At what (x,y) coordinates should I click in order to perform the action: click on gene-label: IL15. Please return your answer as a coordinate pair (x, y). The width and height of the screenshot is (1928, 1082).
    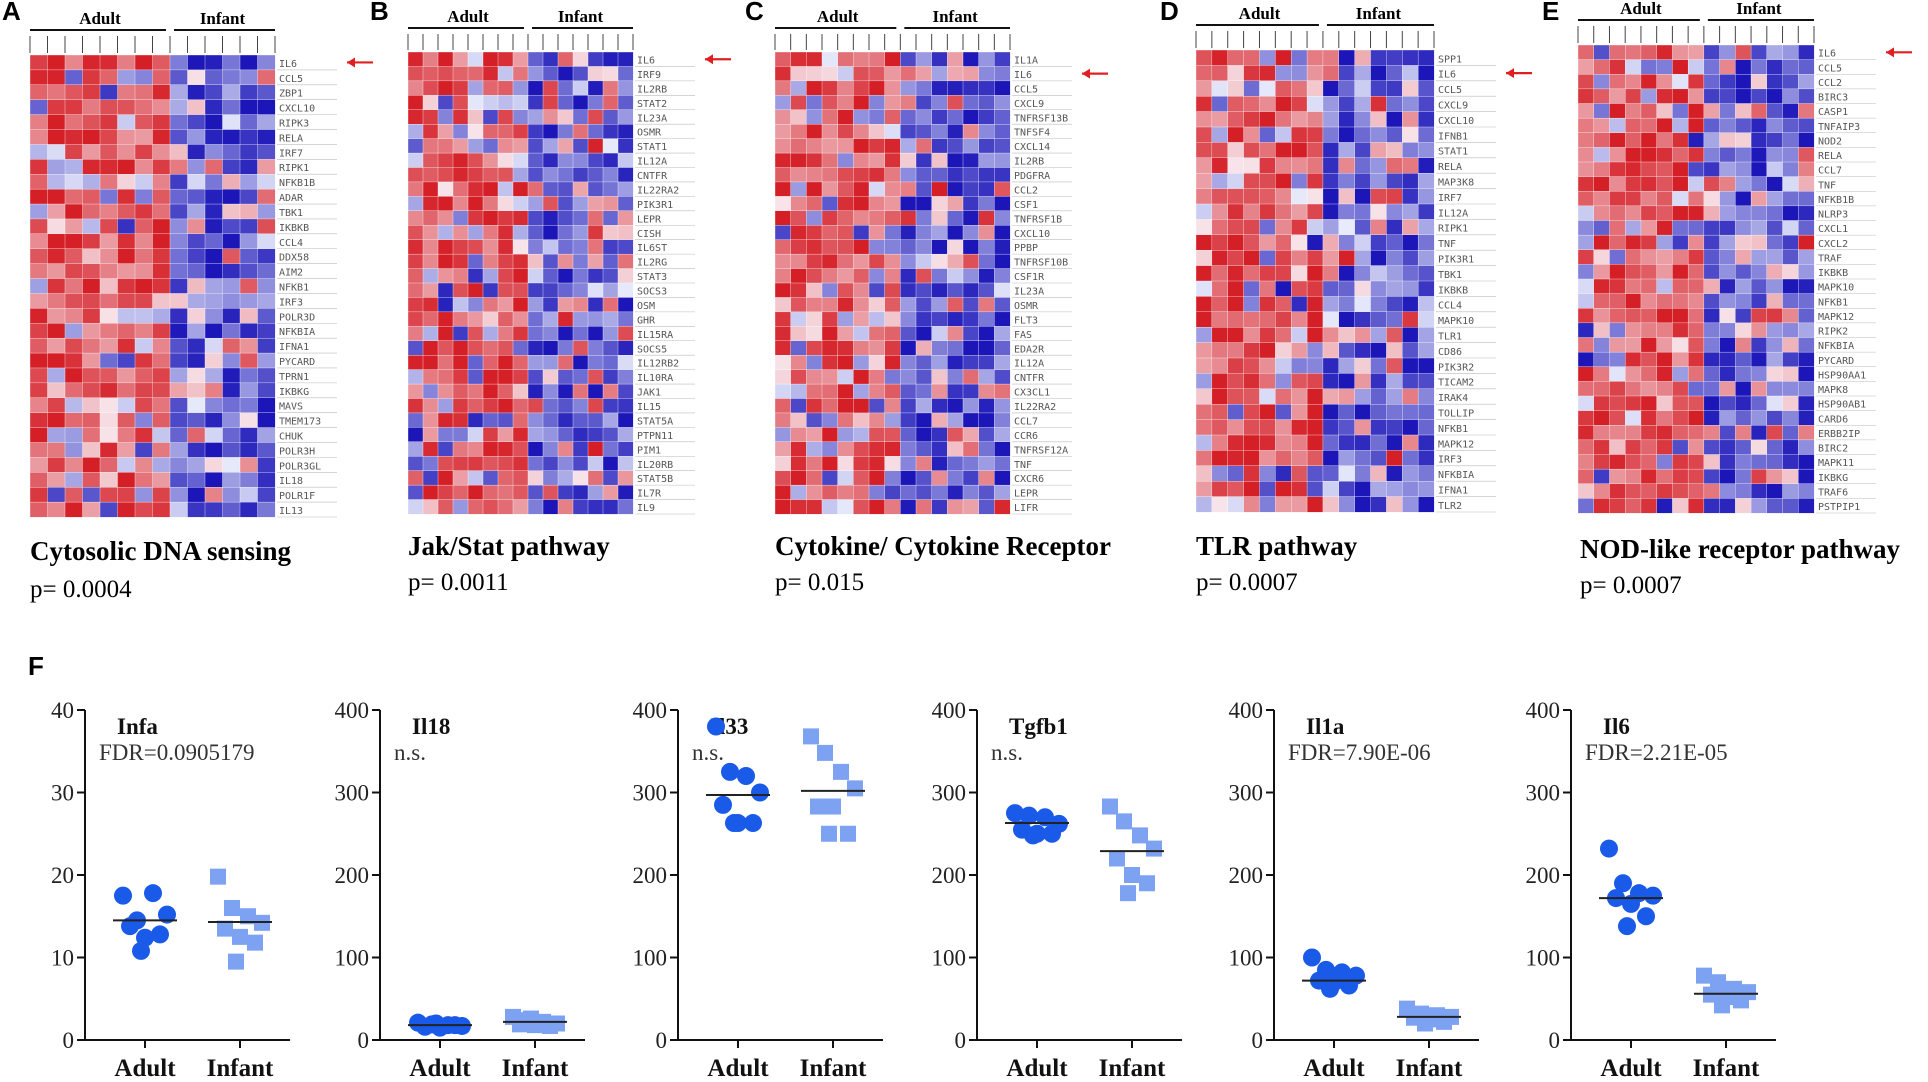
    Looking at the image, I should click on (649, 407).